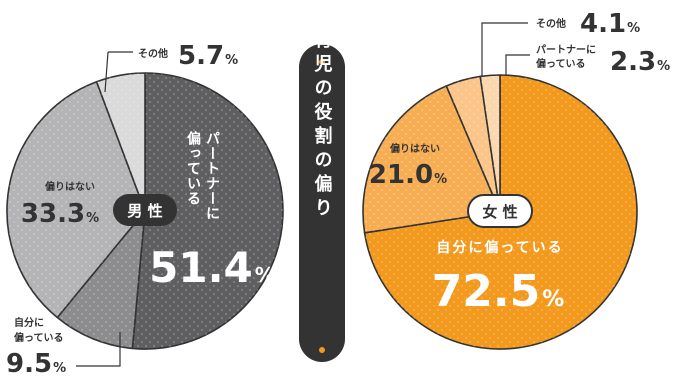  What do you see at coordinates (415, 148) in the screenshot?
I see `female-none-label: 偏りはない` at bounding box center [415, 148].